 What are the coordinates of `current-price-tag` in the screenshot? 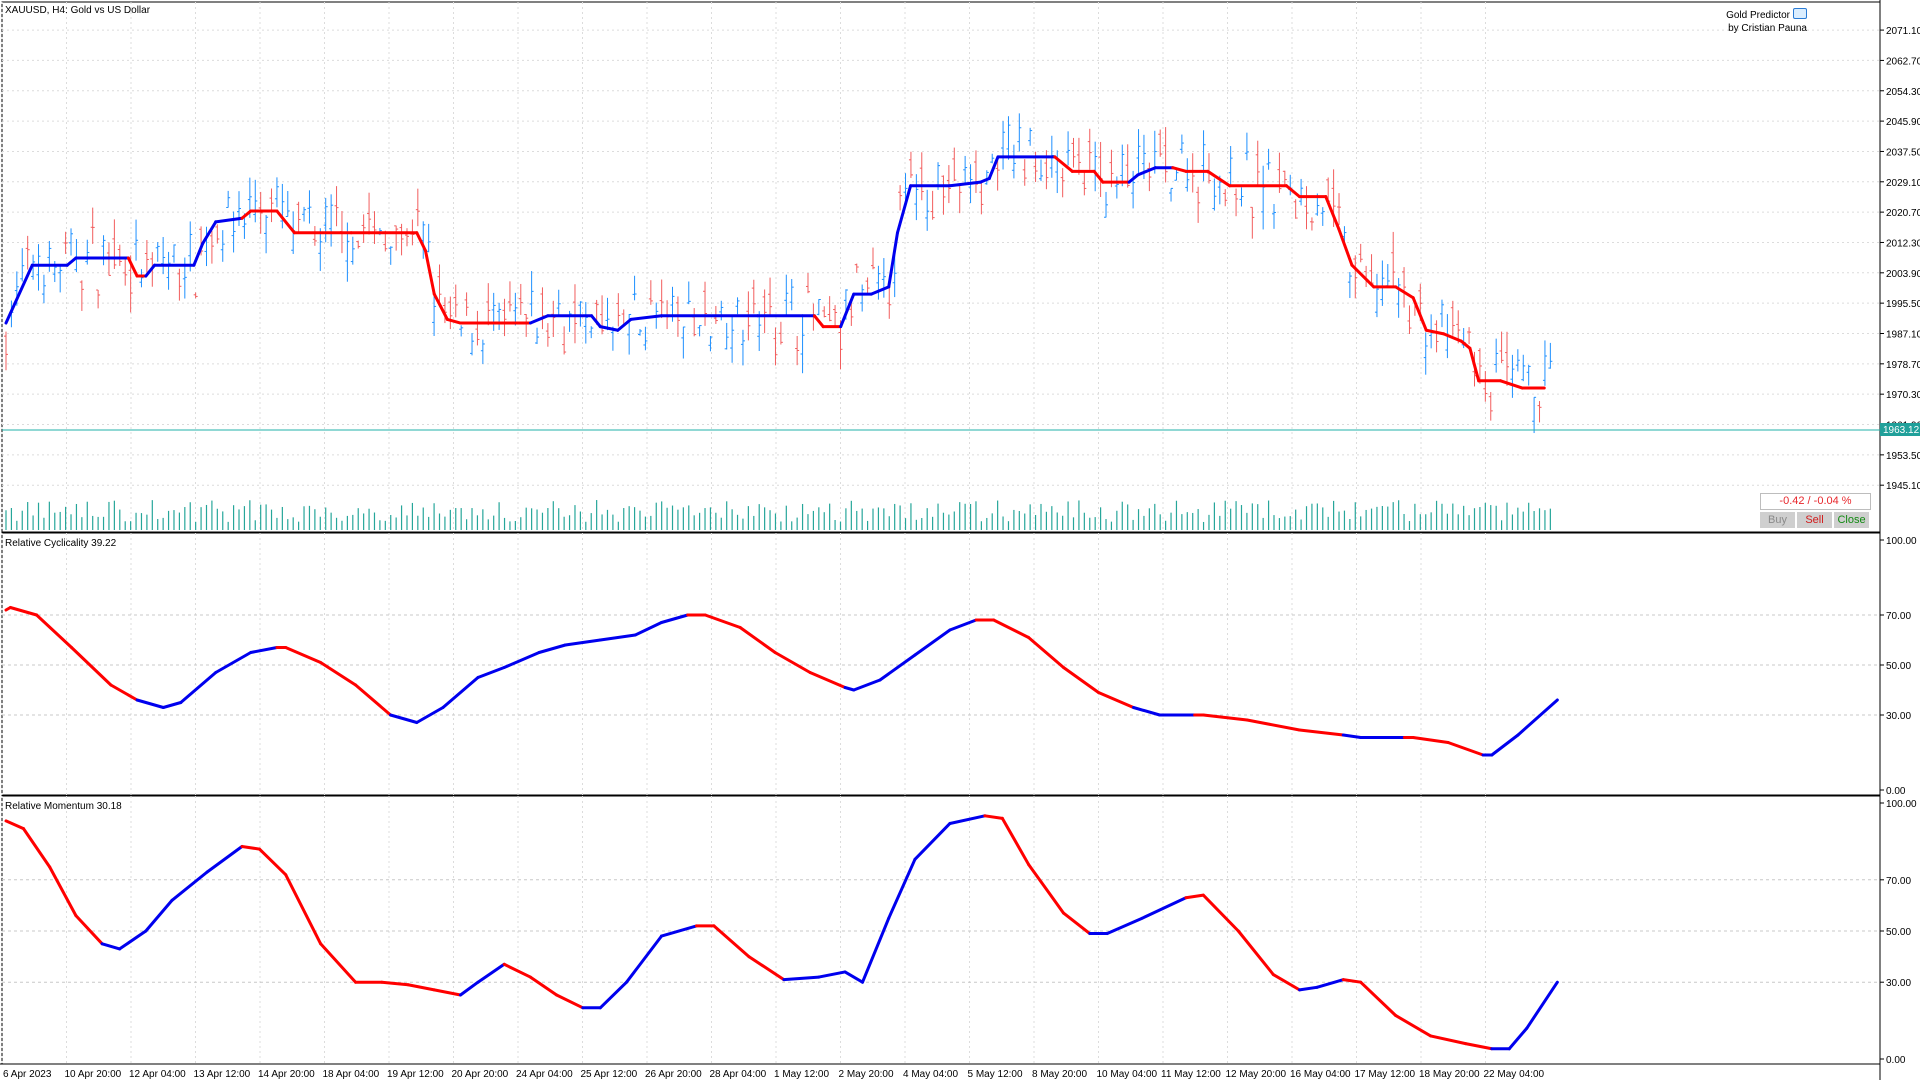 It's located at (1900, 429).